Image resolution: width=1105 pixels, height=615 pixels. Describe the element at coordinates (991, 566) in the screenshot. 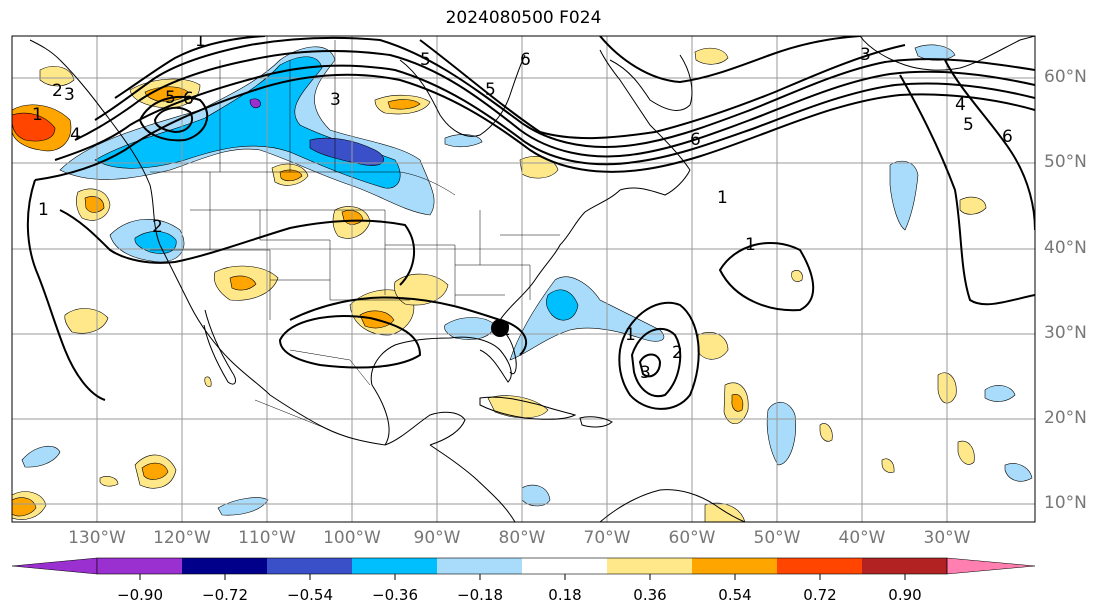

I see `colorbar-over-triangle` at that location.